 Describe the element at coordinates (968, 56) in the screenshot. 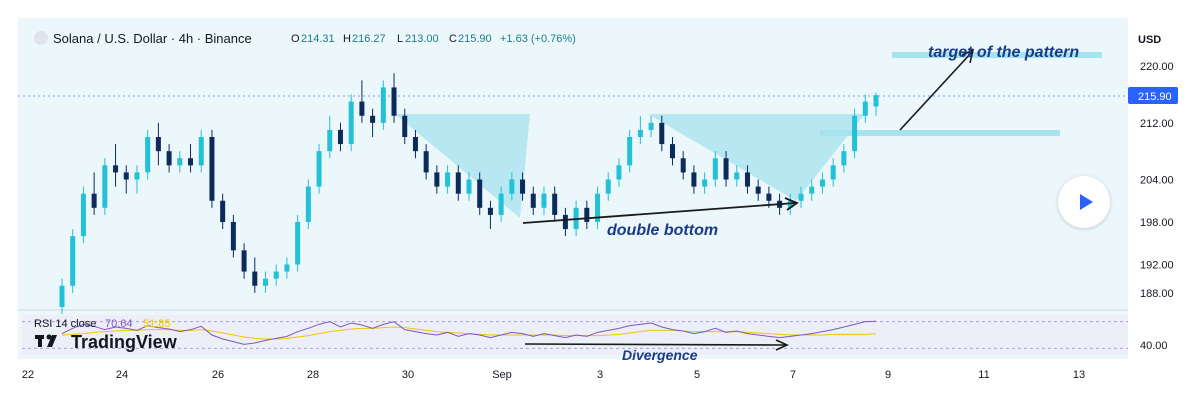

I see `target-arrowhead` at that location.